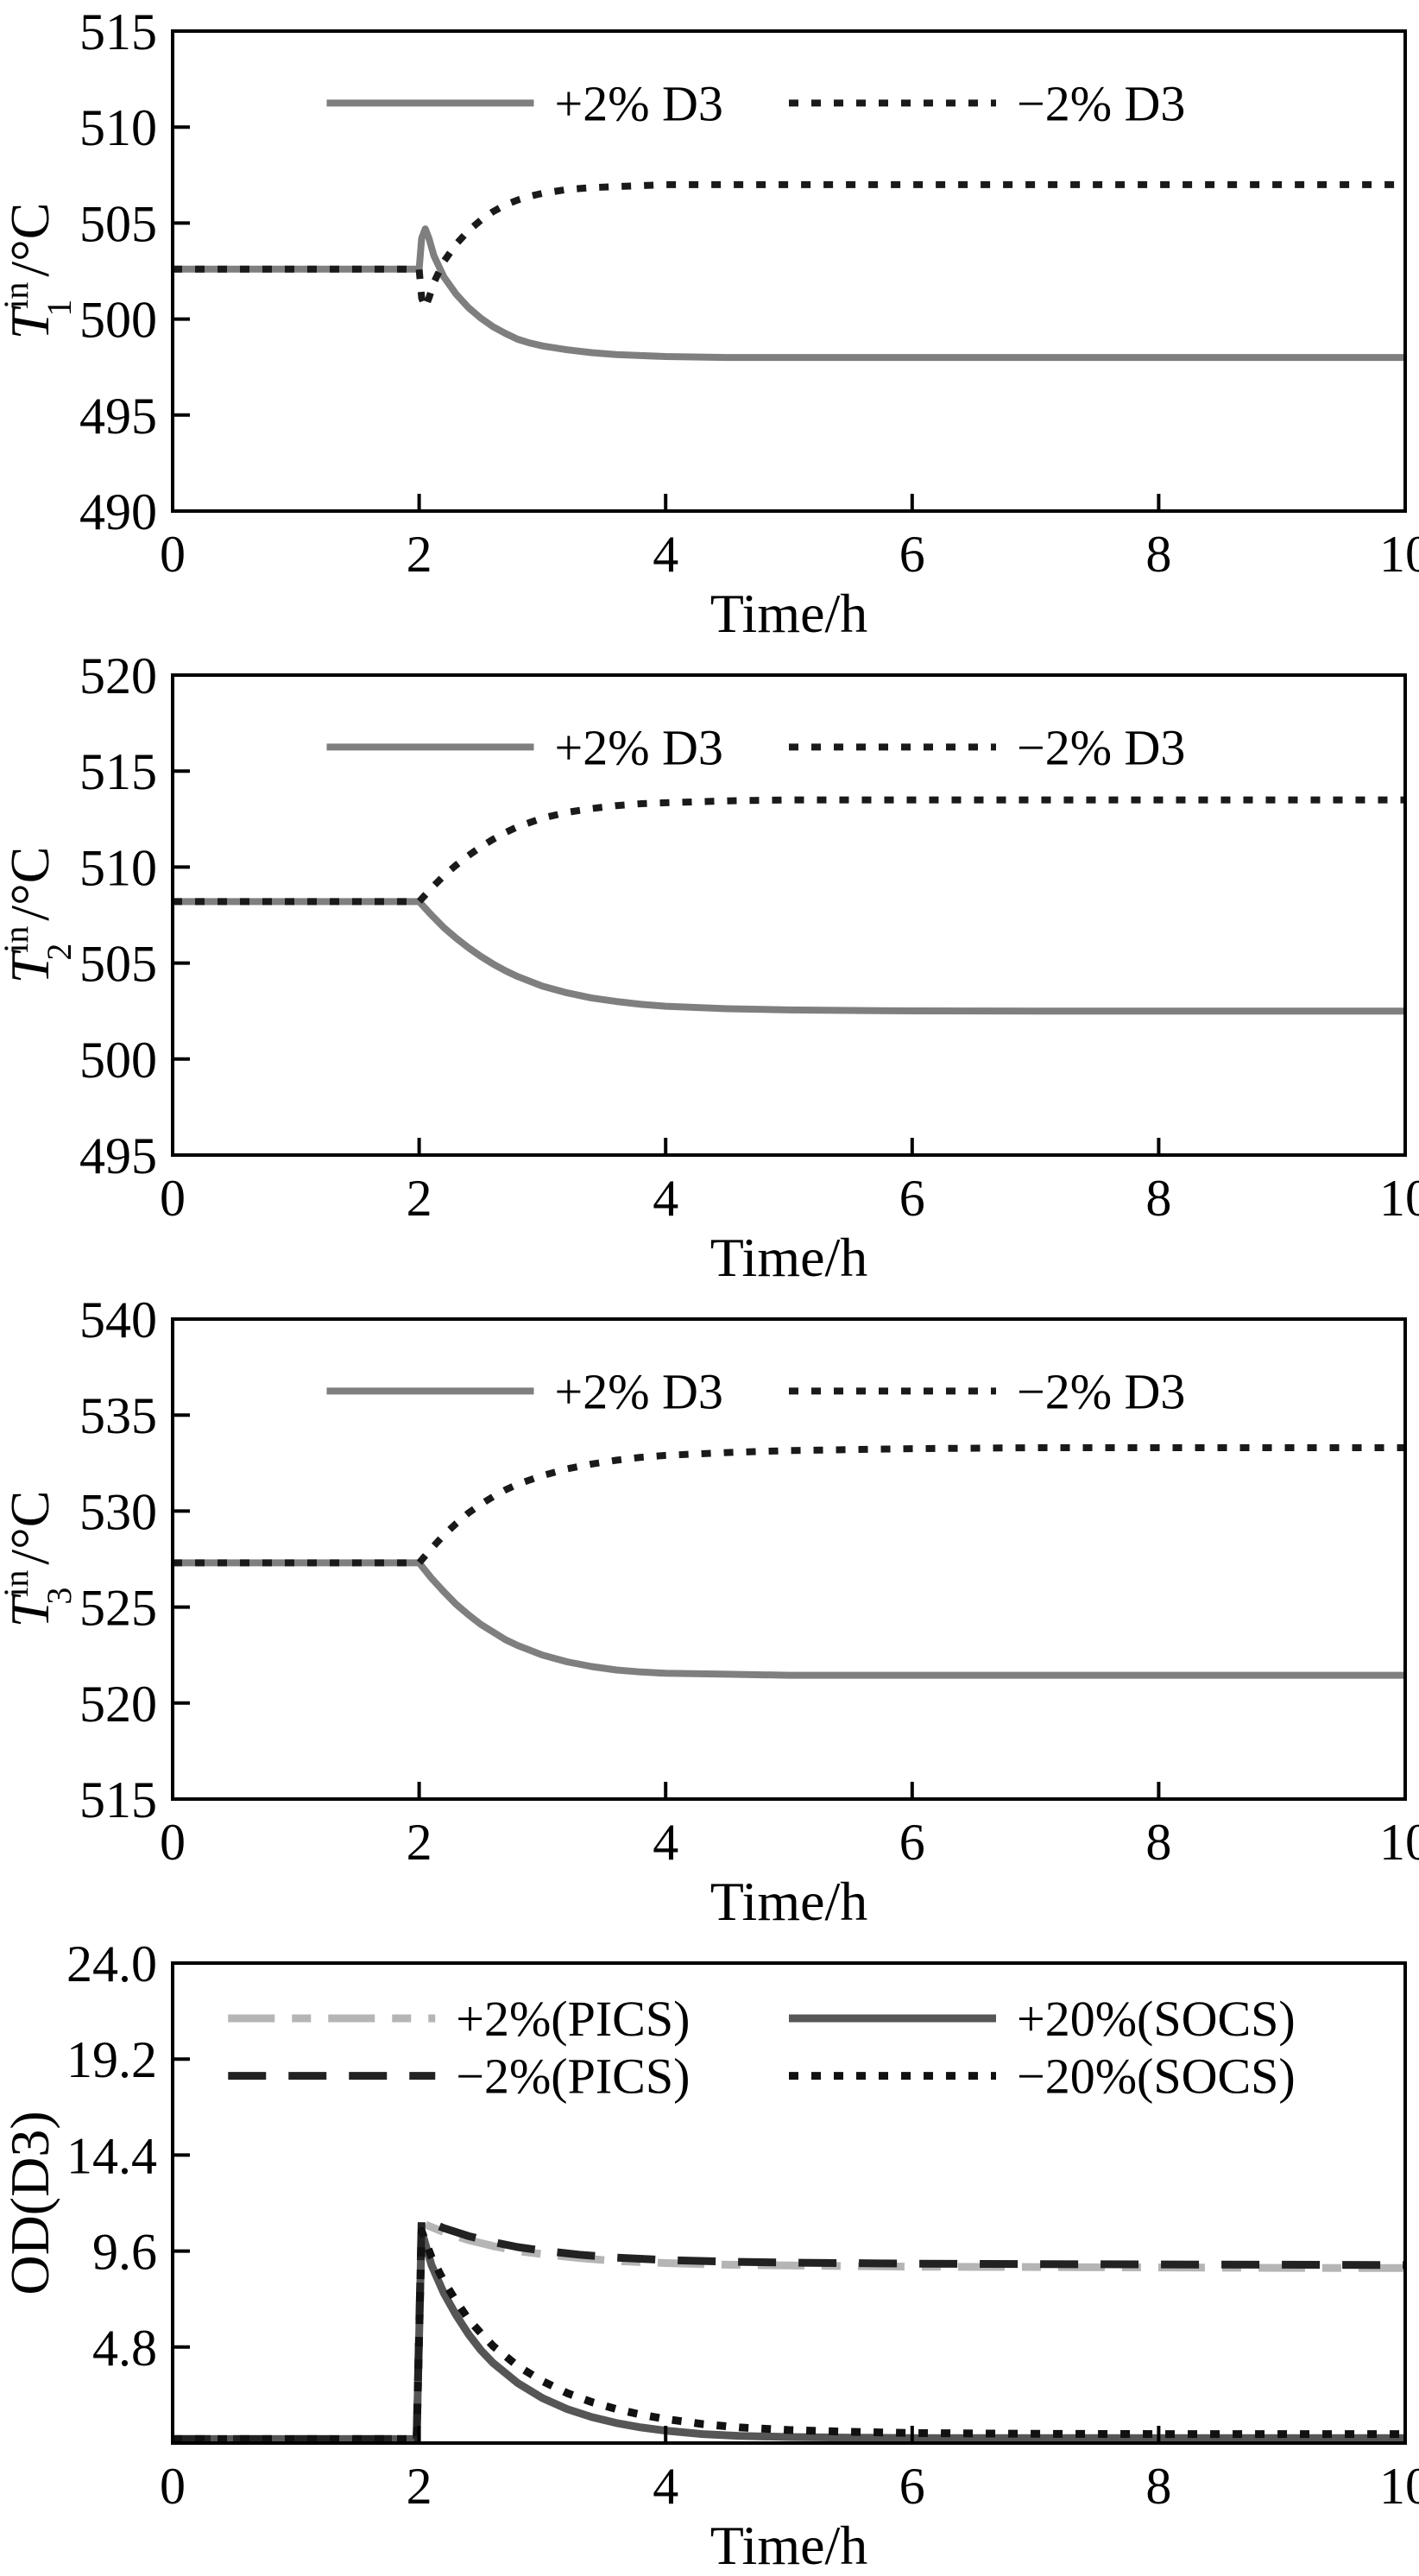  I want to click on y-axis-label: OD(D3), so click(30, 2203).